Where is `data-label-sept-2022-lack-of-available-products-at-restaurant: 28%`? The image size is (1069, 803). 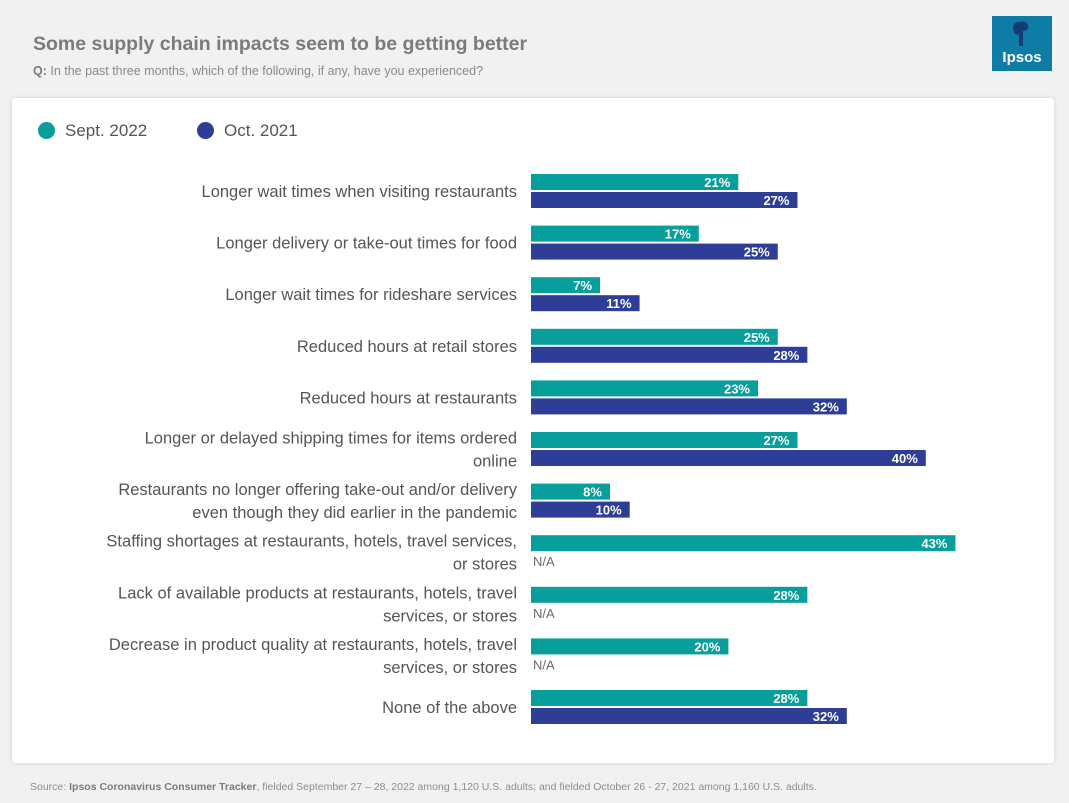 data-label-sept-2022-lack-of-available-products-at-restaurant: 28% is located at coordinates (786, 595).